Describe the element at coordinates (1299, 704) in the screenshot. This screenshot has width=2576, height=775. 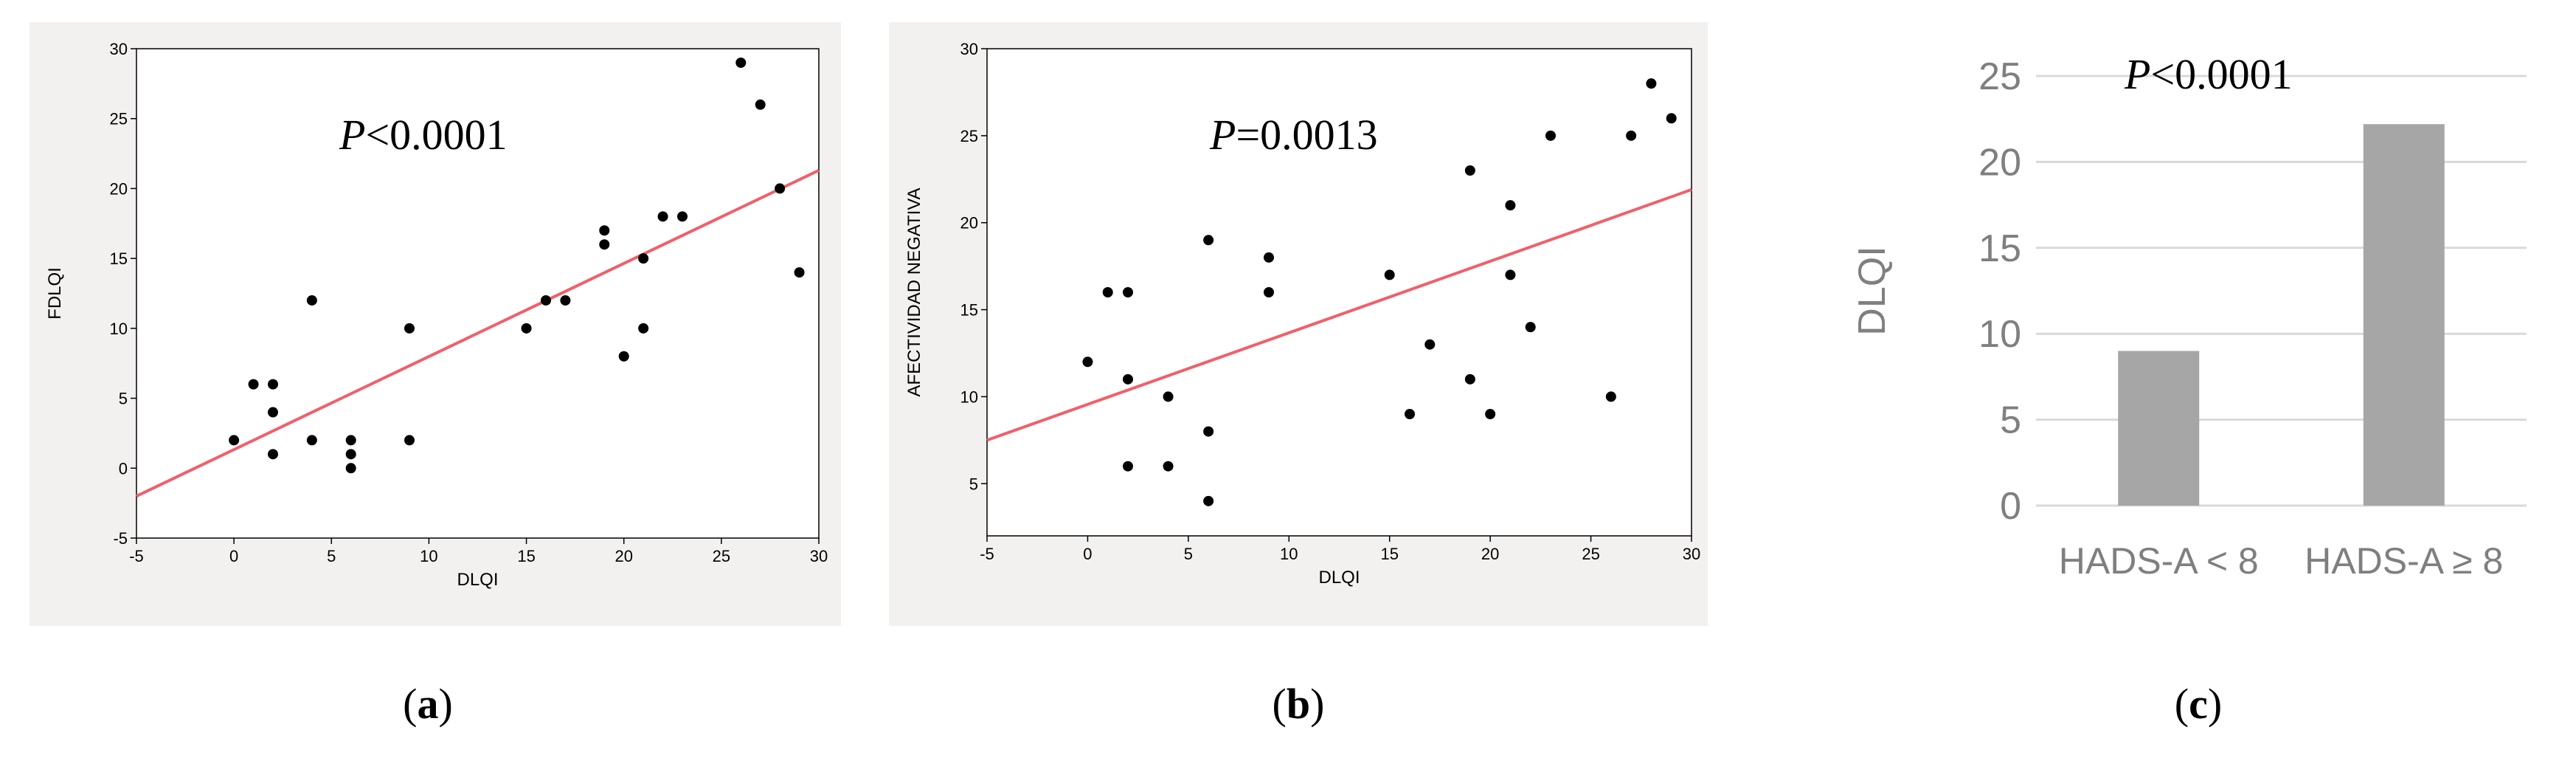
I see `caption-b: (b)` at that location.